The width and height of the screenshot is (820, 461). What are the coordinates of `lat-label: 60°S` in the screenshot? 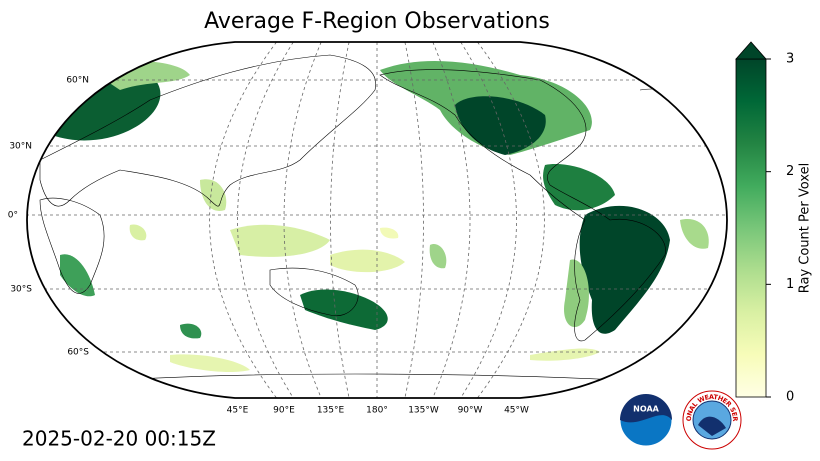 It's located at (78, 353).